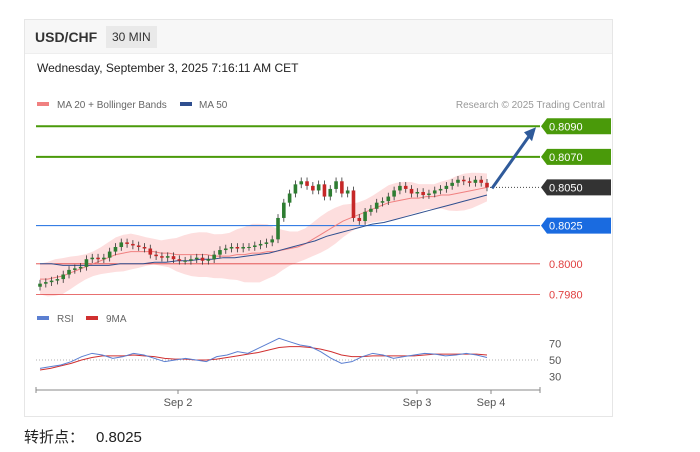 Image resolution: width=700 pixels, height=452 pixels. I want to click on arrow-head, so click(530, 134).